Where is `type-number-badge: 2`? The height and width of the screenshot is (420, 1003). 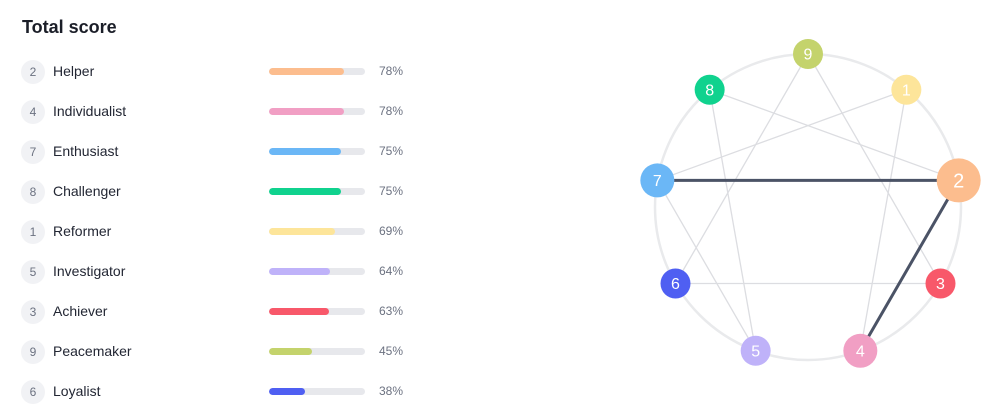 type-number-badge: 2 is located at coordinates (33, 72).